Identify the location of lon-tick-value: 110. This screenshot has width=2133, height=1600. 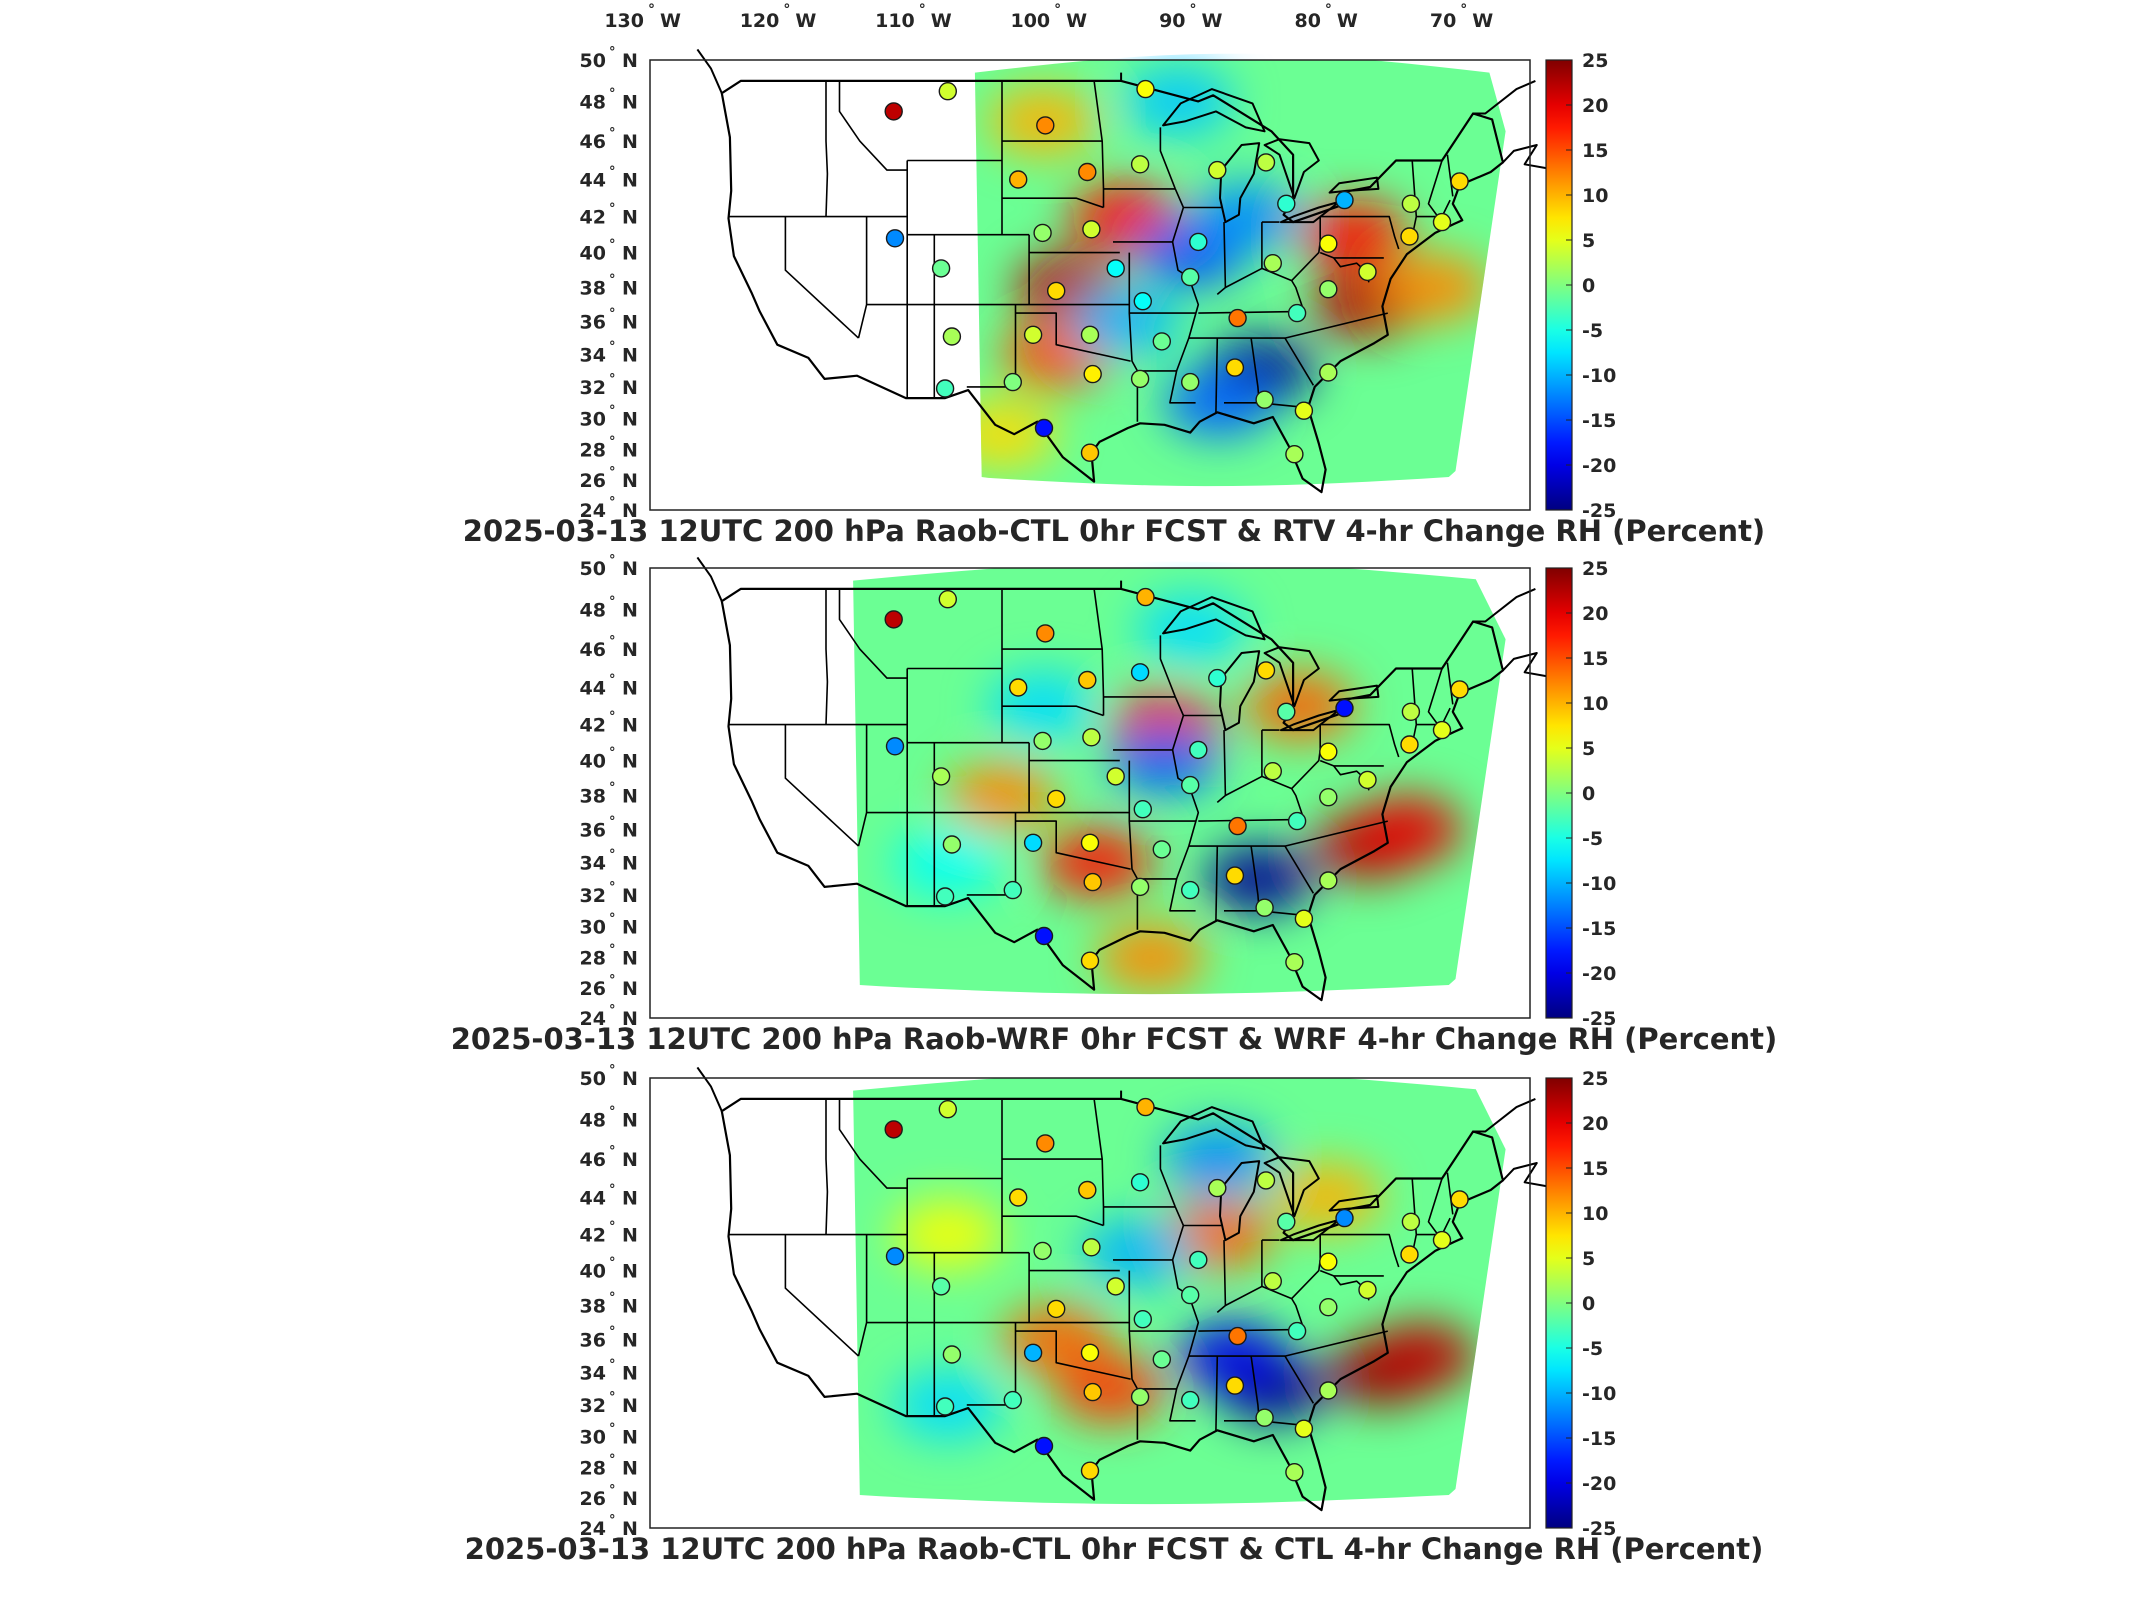
(895, 21).